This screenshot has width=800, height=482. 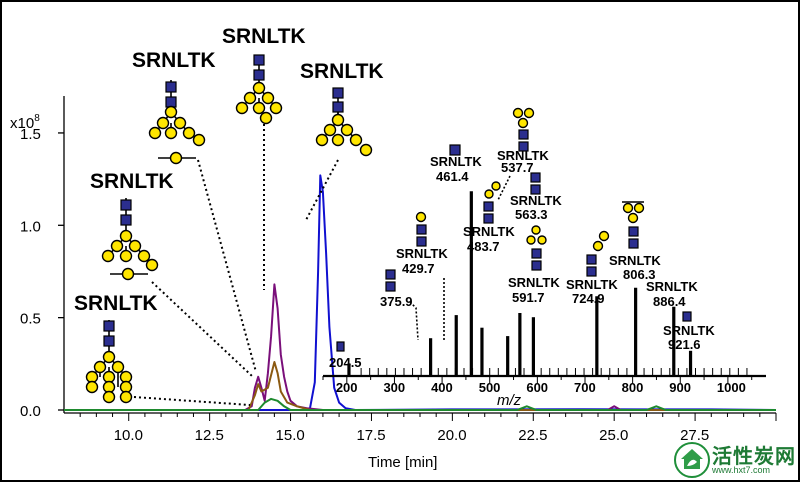 What do you see at coordinates (30, 134) in the screenshot?
I see `y-tick-label: 1.5` at bounding box center [30, 134].